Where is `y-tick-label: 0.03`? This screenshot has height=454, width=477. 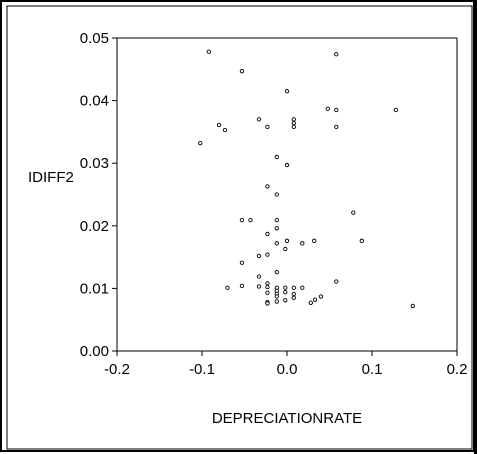 y-tick-label: 0.03 is located at coordinates (94, 163).